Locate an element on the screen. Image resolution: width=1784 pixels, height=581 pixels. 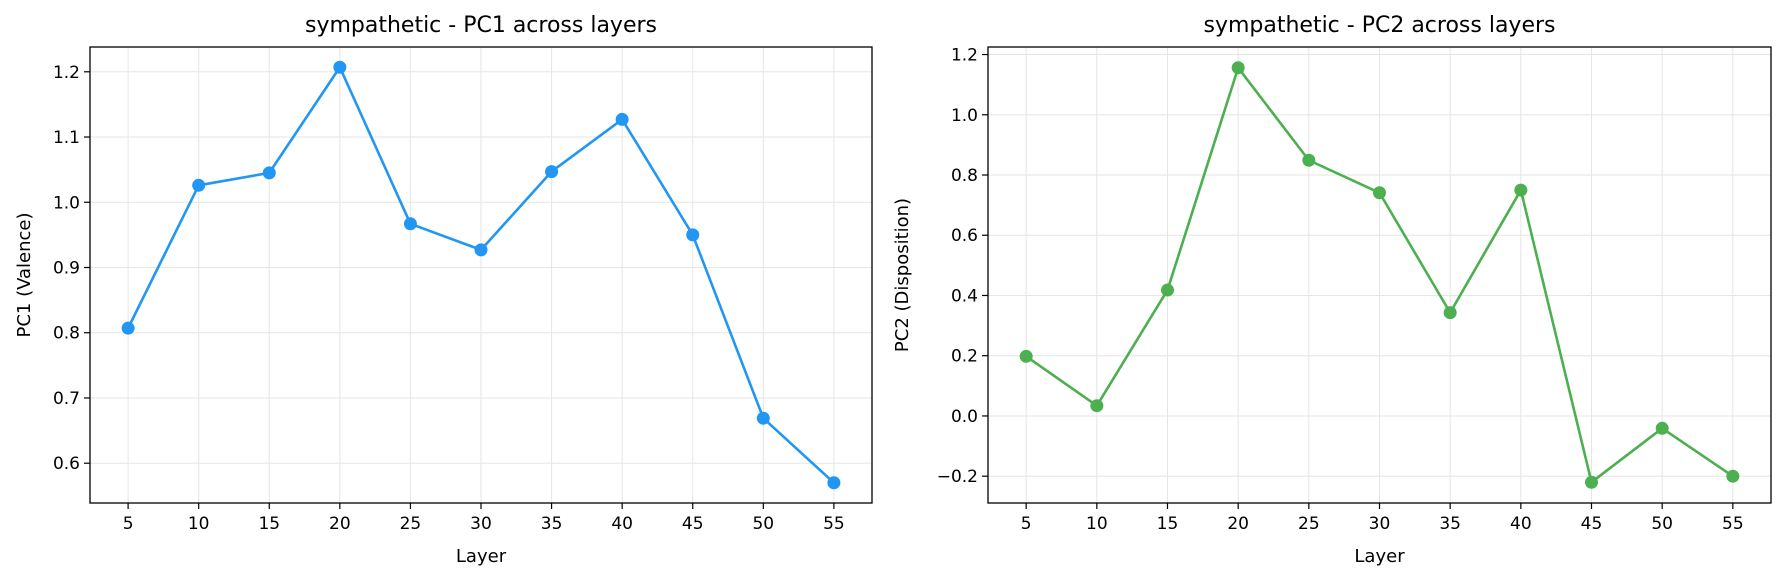
pc1-xtick-label: 30 is located at coordinates (481, 524).